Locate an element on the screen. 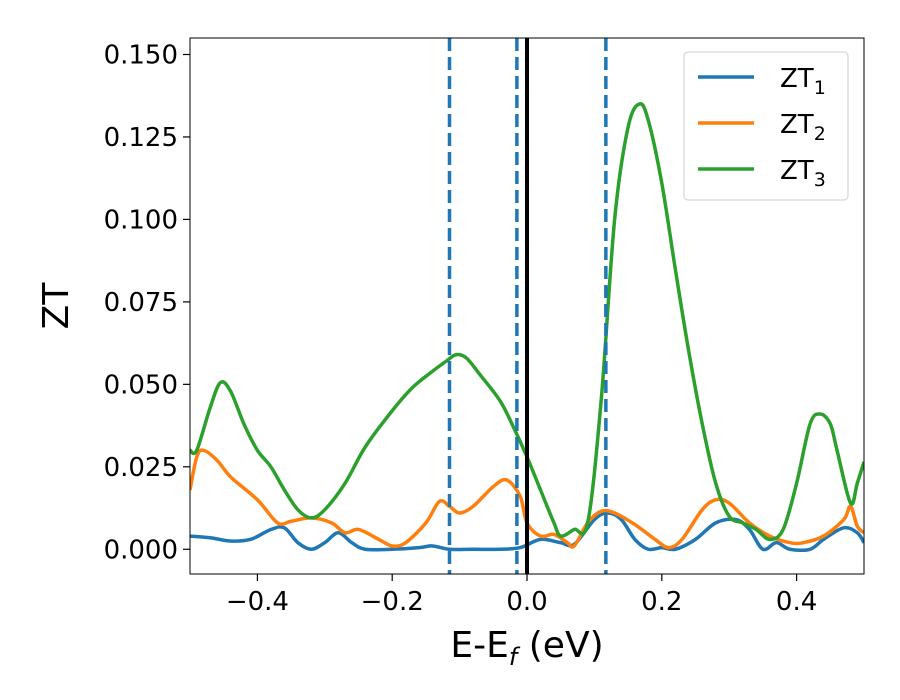  y-axis: 0.000 0.025 0.050 0.075 0.100 0.125 0.150 is located at coordinates (147, 302).